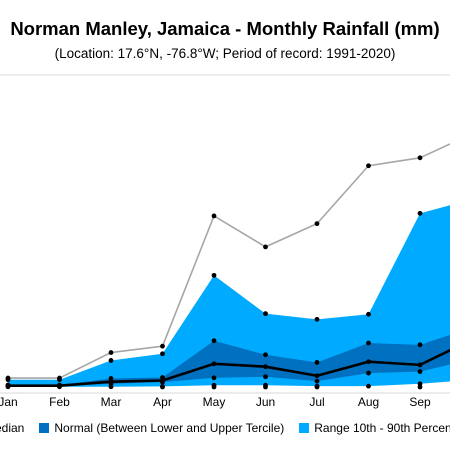  What do you see at coordinates (420, 213) in the screenshot?
I see `range-10th-90th-percentile-upper-point-sep` at bounding box center [420, 213].